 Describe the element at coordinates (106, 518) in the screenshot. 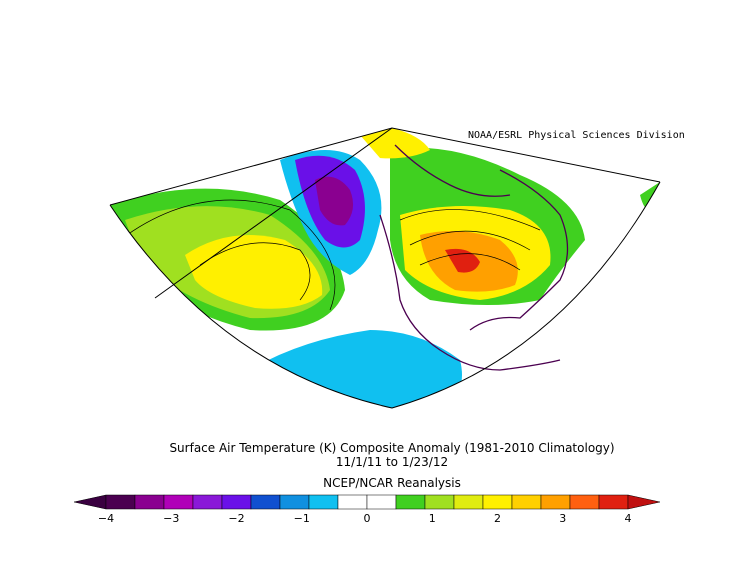

I see `colorbar-tick-label: −4` at that location.